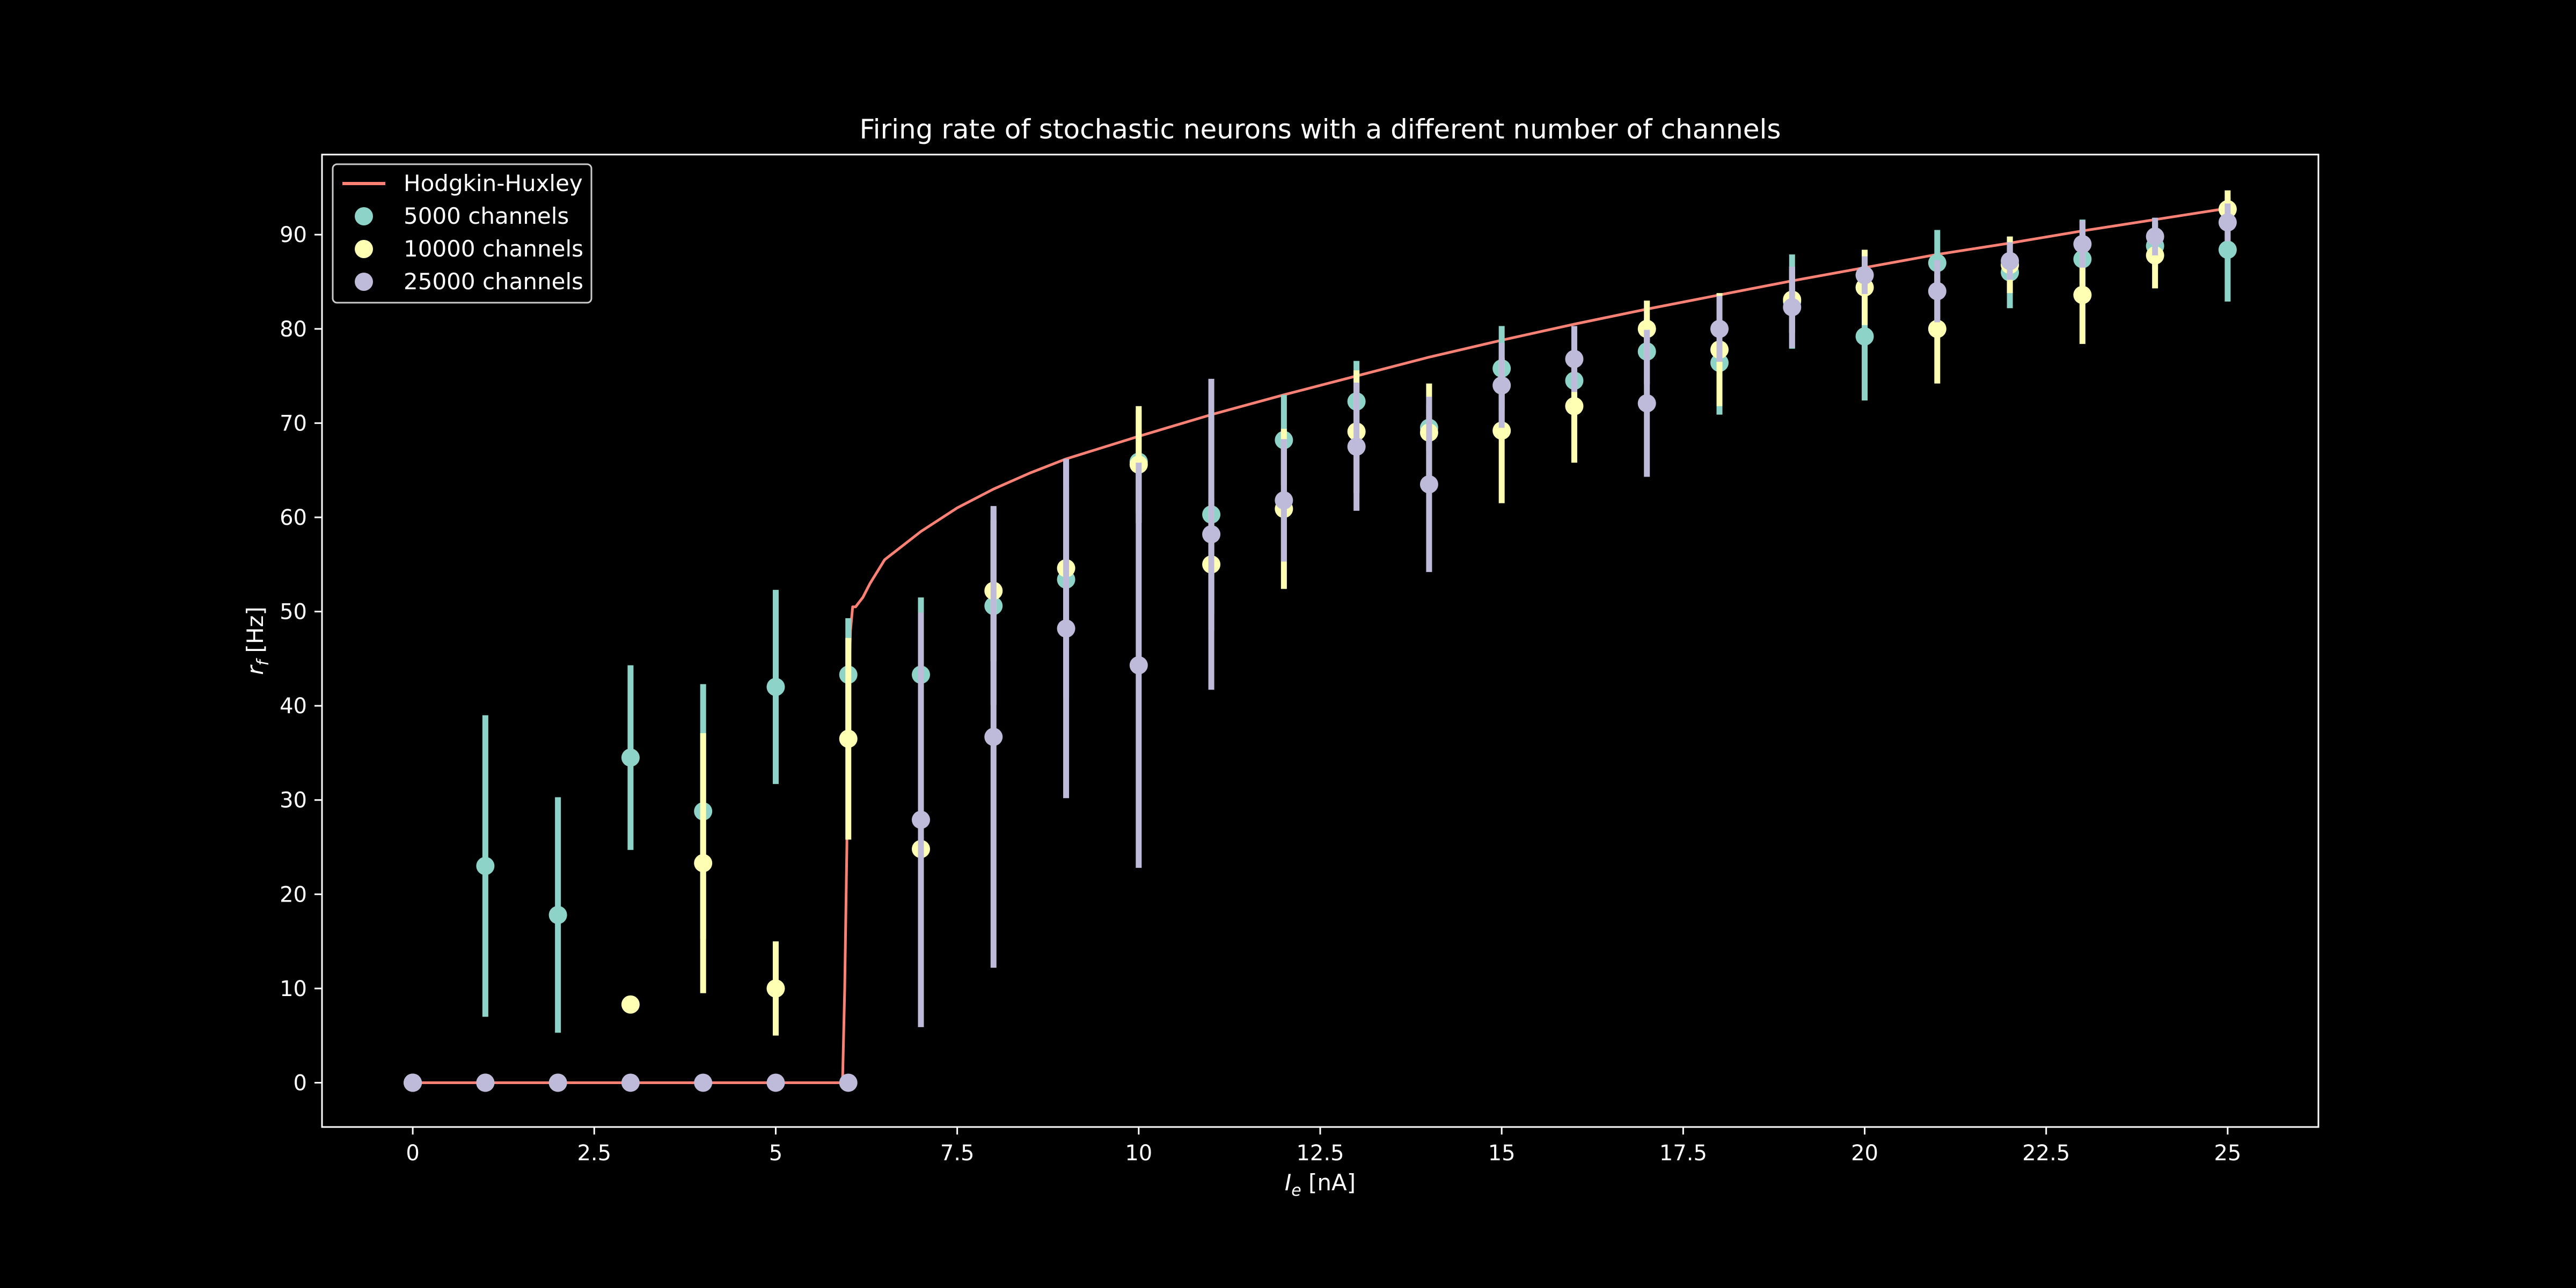 The width and height of the screenshot is (2576, 1288). I want to click on y-tick-label: 40, so click(293, 706).